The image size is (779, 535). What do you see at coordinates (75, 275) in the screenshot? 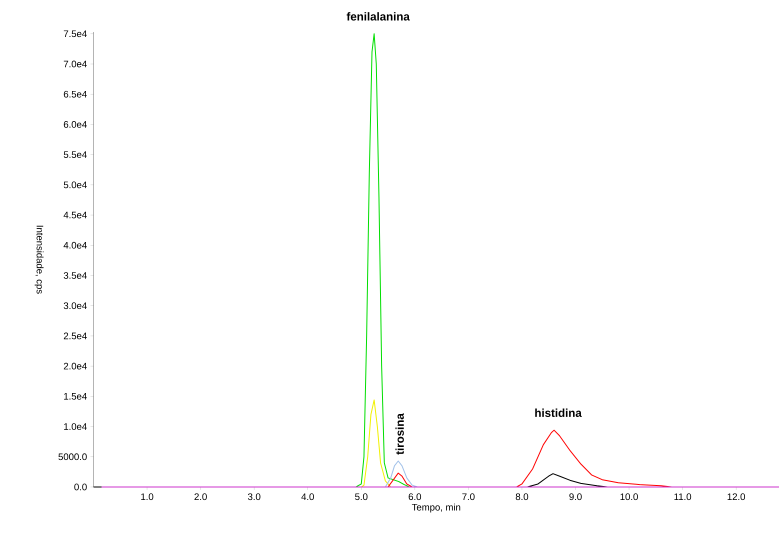
I see `y-tick-label: 3.5e4` at bounding box center [75, 275].